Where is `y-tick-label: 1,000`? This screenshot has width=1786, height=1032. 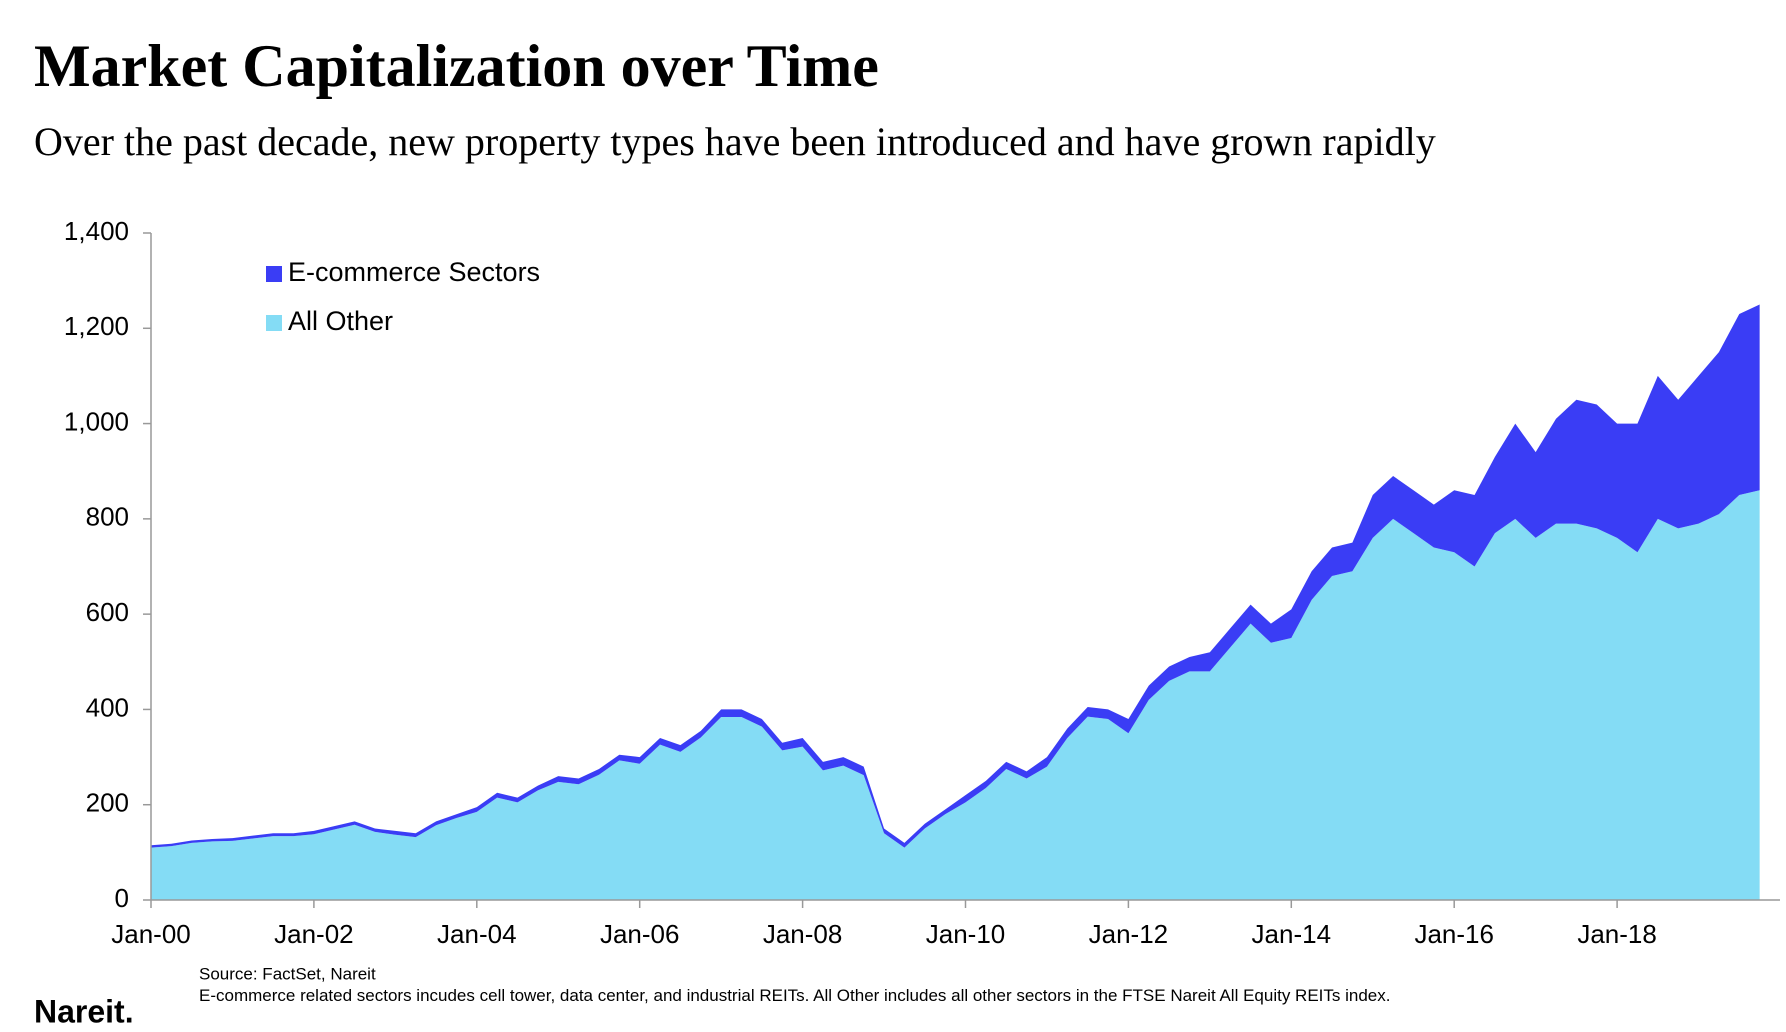
y-tick-label: 1,000 is located at coordinates (96, 421).